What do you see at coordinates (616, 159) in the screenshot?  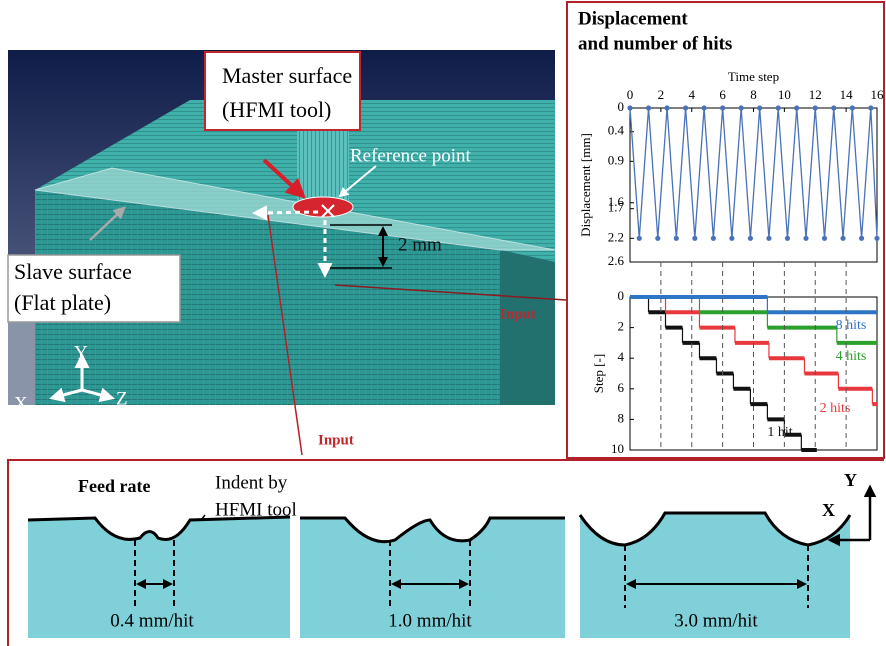 I see `y-tick-label: 0.9` at bounding box center [616, 159].